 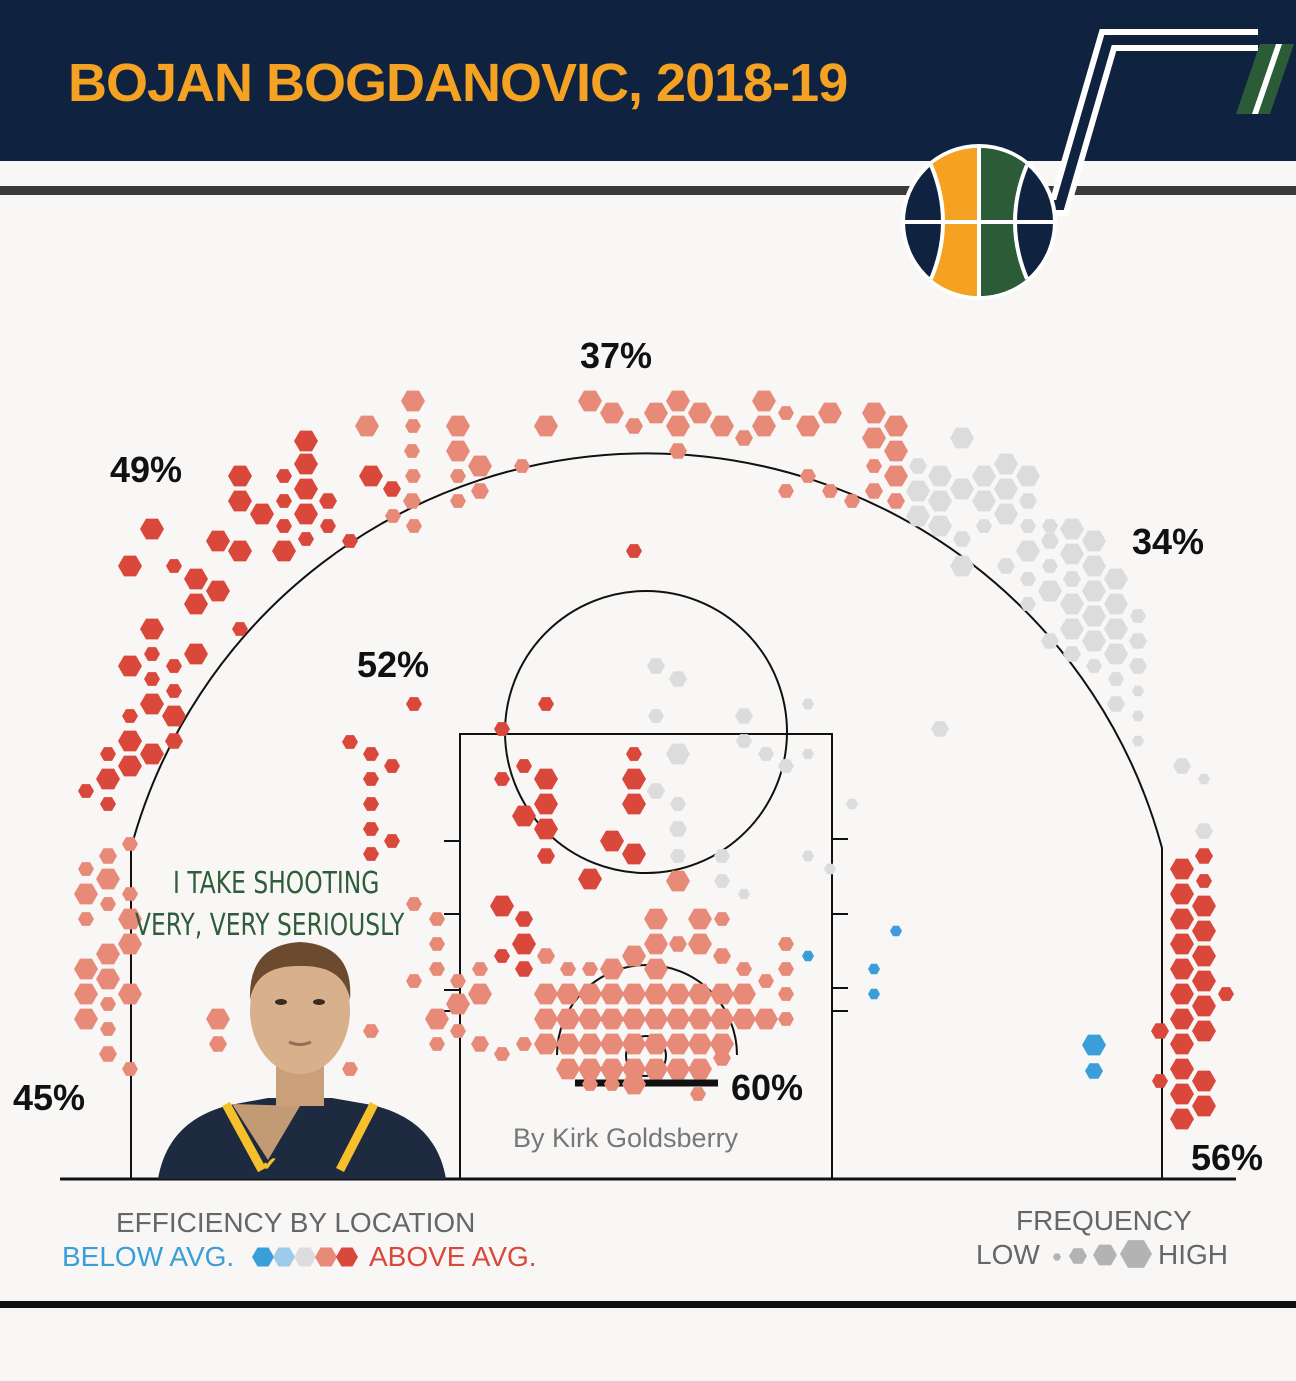 What do you see at coordinates (305, 1257) in the screenshot?
I see `legend-efficiency-swatches` at bounding box center [305, 1257].